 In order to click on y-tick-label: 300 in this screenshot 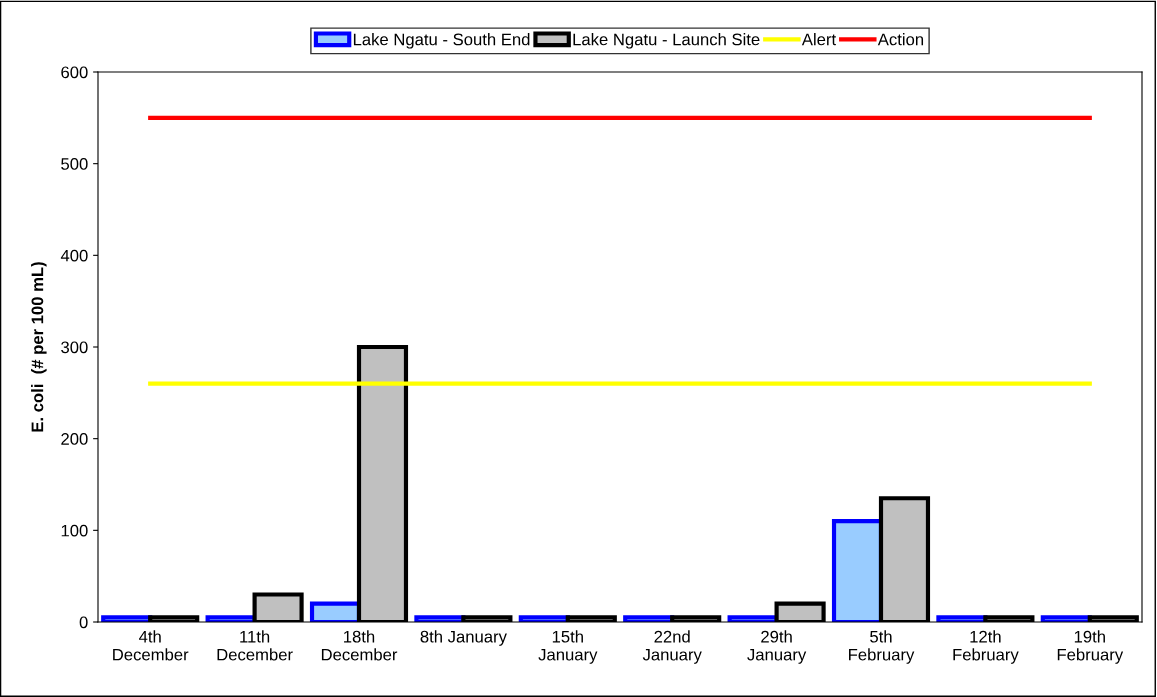, I will do `click(74, 347)`.